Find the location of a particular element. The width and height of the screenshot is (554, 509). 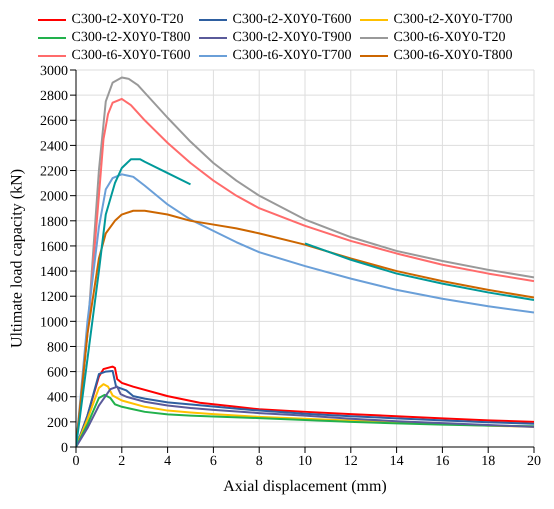

x-tick-label: 10 is located at coordinates (305, 461).